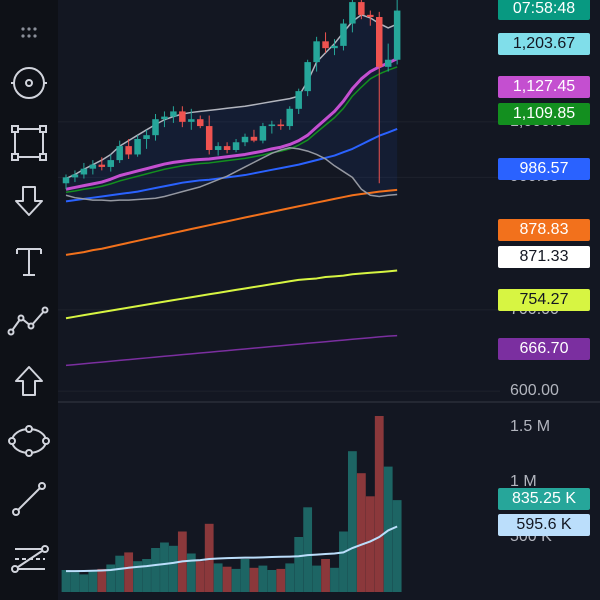 This screenshot has height=600, width=600. What do you see at coordinates (544, 87) in the screenshot?
I see `price-tag: 1,127.45` at bounding box center [544, 87].